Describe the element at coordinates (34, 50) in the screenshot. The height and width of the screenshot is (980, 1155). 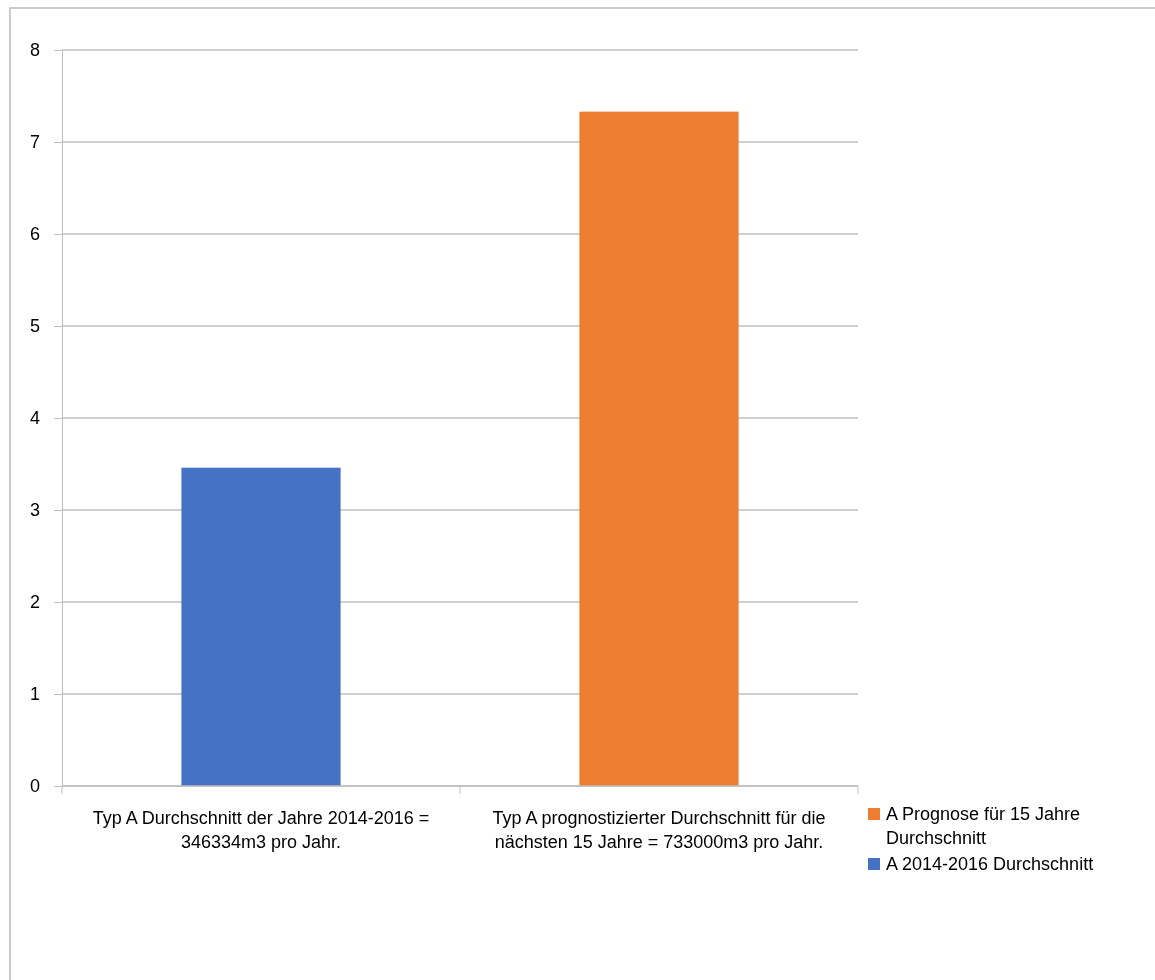
I see `y-tick-label: 8` at that location.